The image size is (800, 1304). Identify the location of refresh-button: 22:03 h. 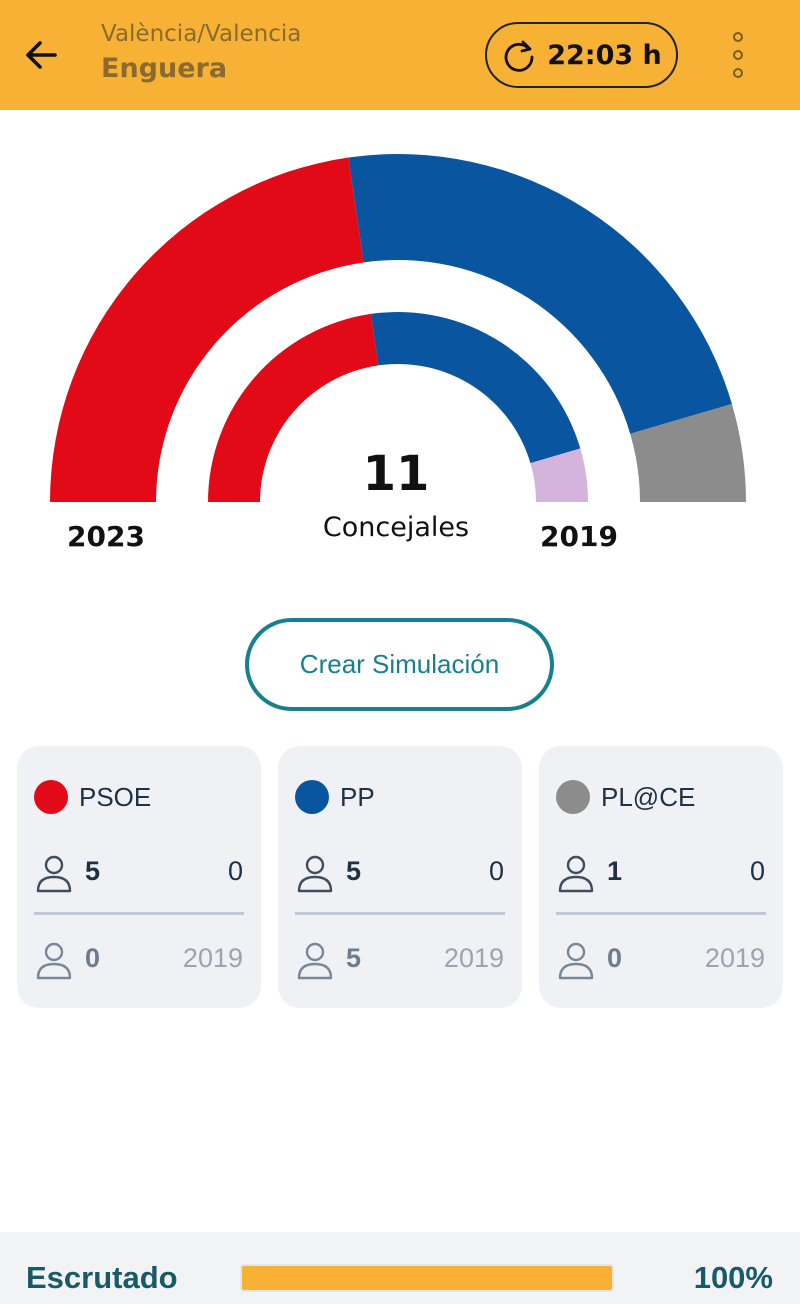
(581, 55).